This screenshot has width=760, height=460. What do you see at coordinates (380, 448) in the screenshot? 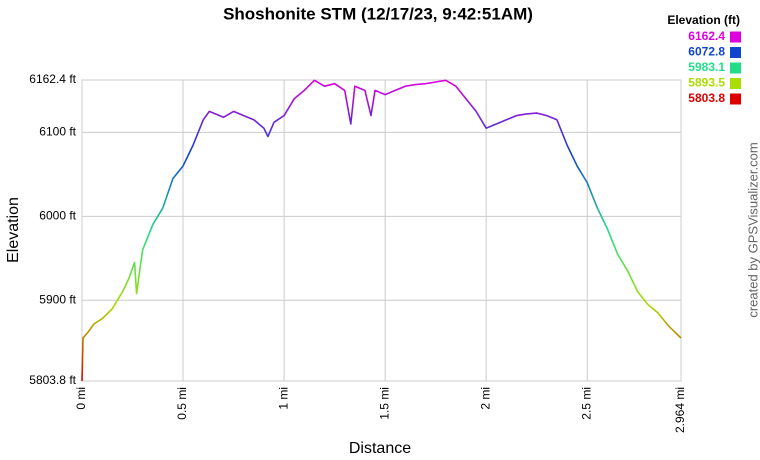
I see `x-axis-title: Distance` at bounding box center [380, 448].